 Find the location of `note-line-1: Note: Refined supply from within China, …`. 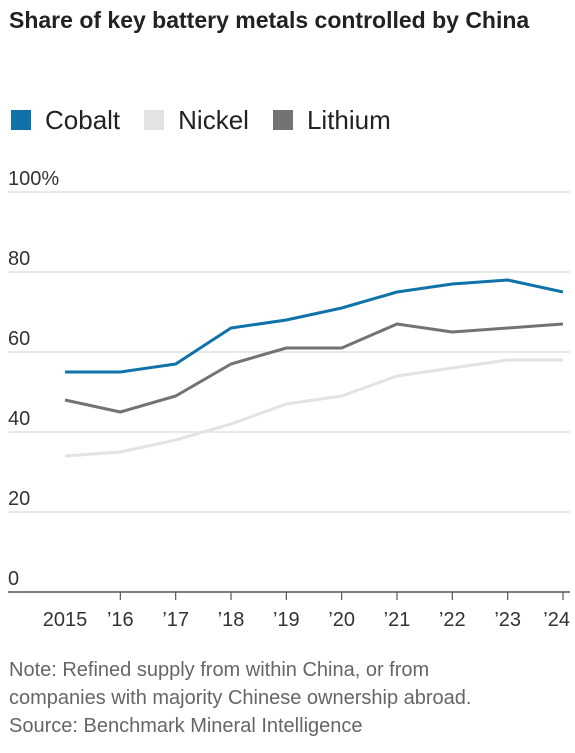

note-line-1: Note: Refined supply from within China, … is located at coordinates (219, 670).